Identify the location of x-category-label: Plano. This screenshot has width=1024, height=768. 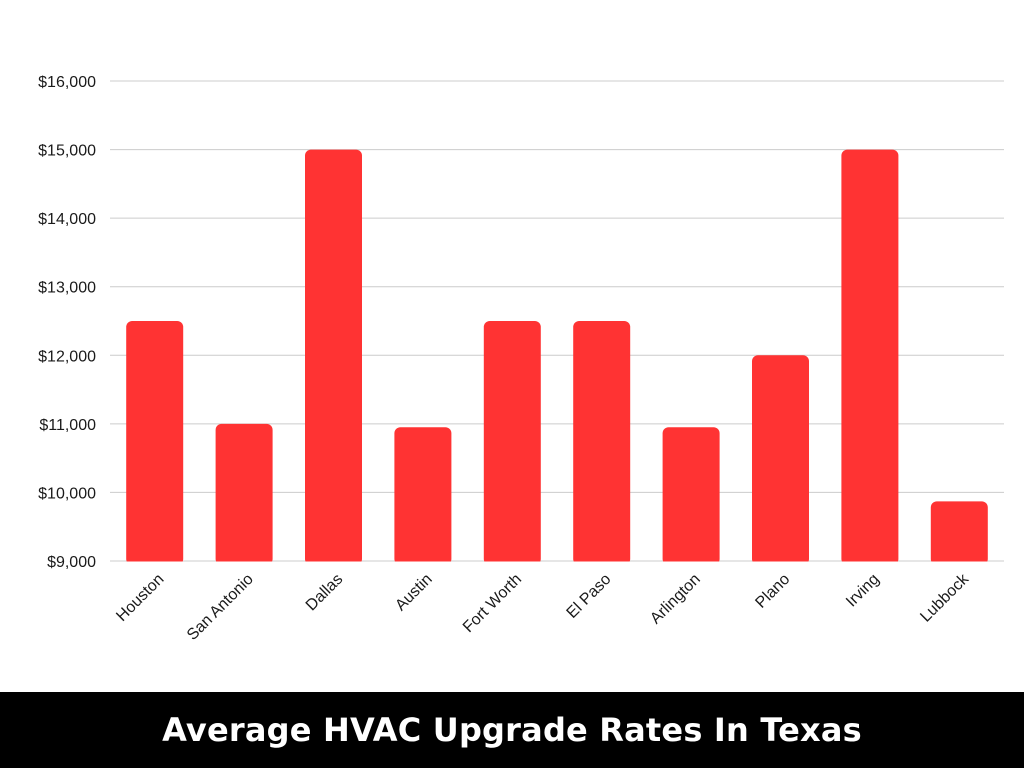
(772, 591).